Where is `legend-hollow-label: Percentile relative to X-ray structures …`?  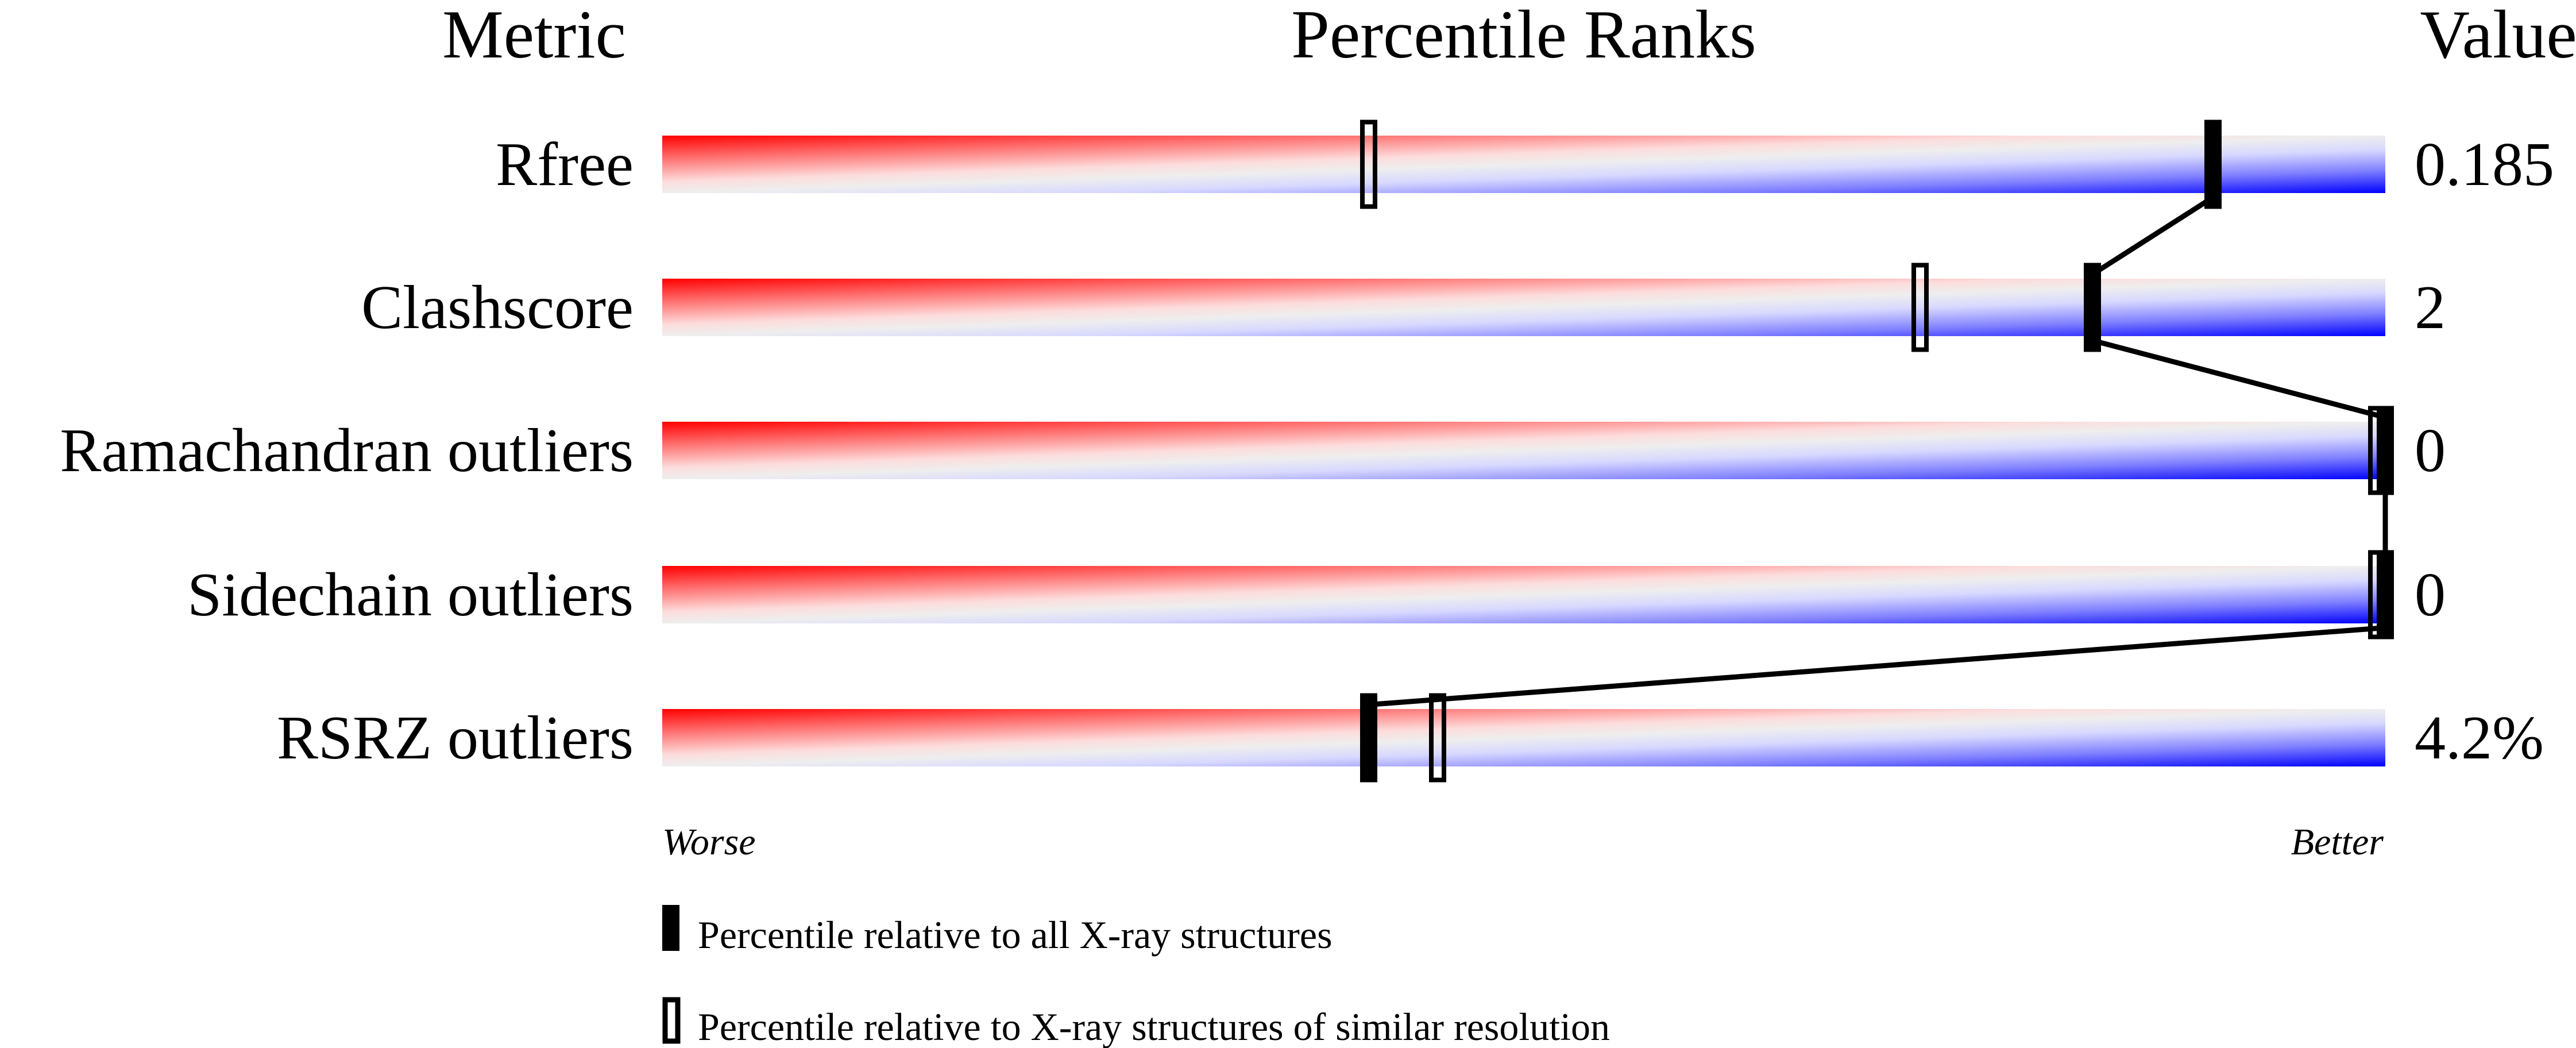 legend-hollow-label: Percentile relative to X-ray structures … is located at coordinates (1154, 1026).